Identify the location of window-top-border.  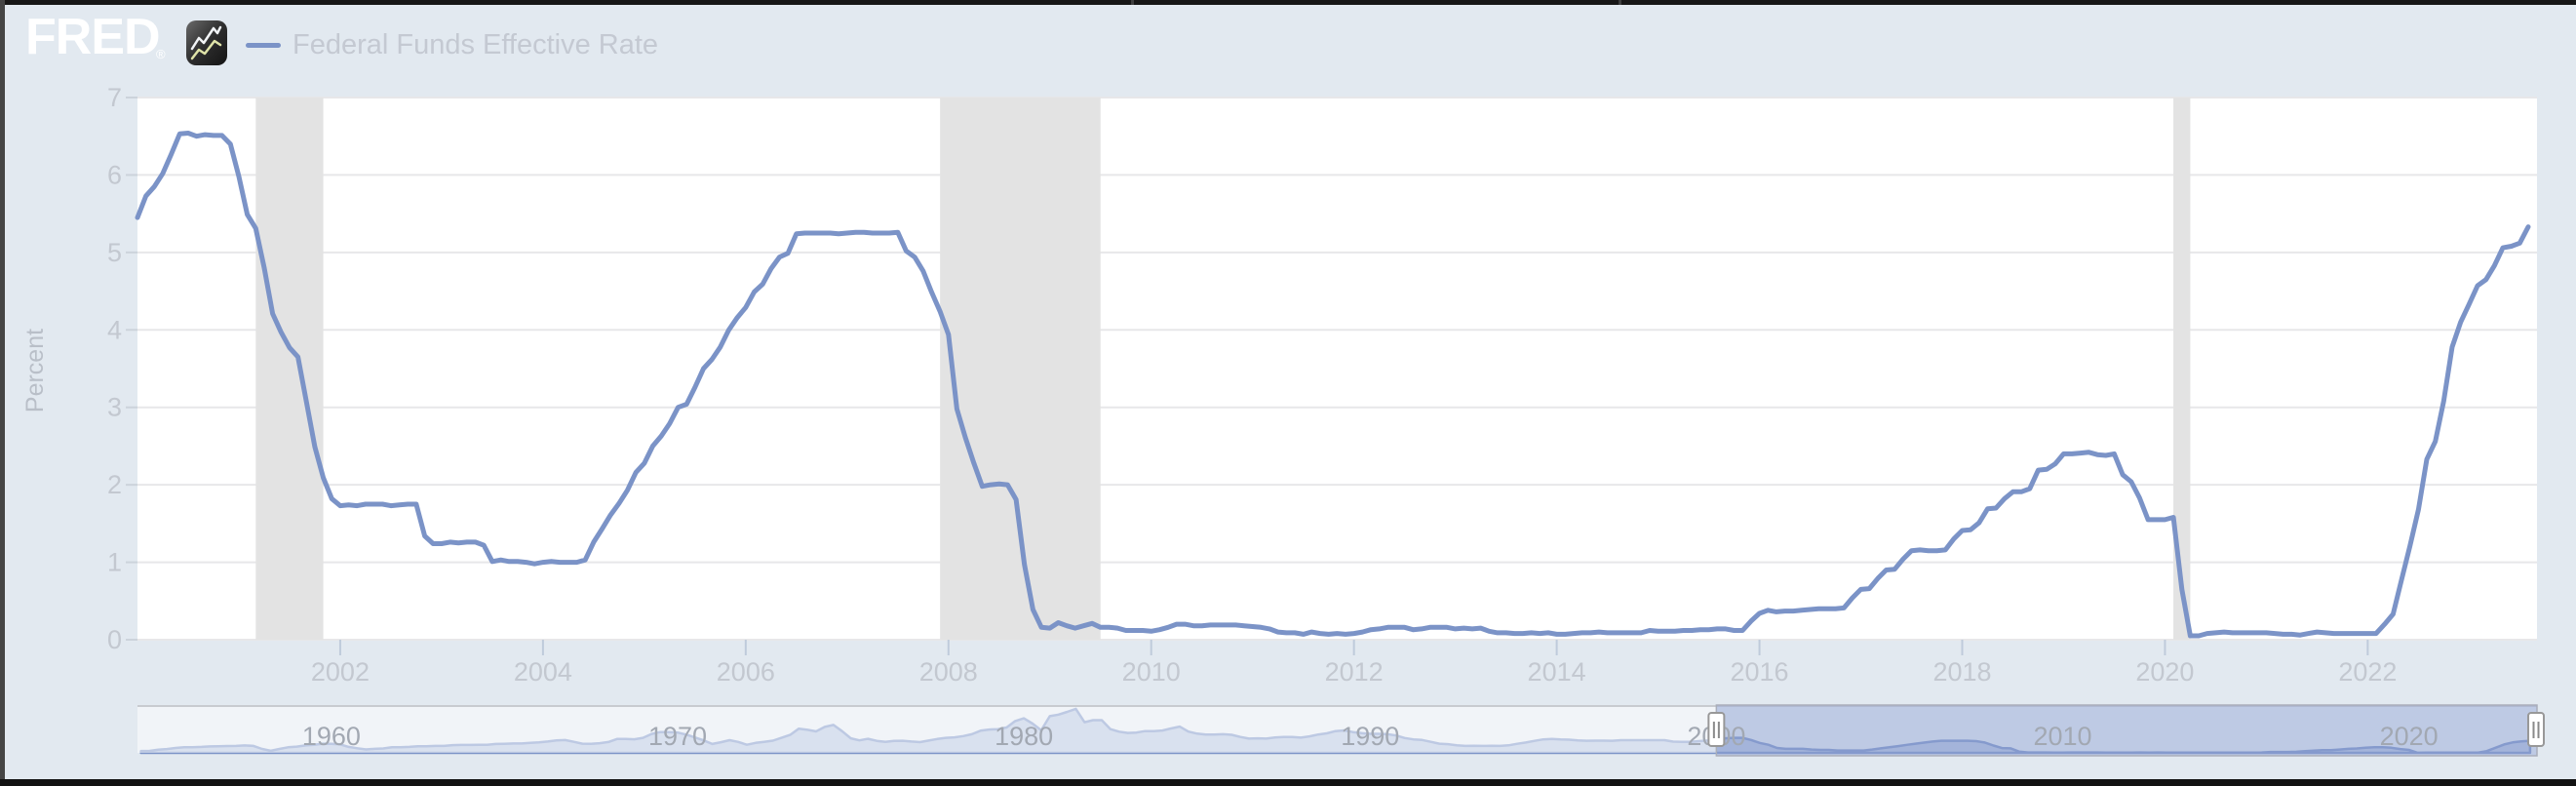
(1288, 2).